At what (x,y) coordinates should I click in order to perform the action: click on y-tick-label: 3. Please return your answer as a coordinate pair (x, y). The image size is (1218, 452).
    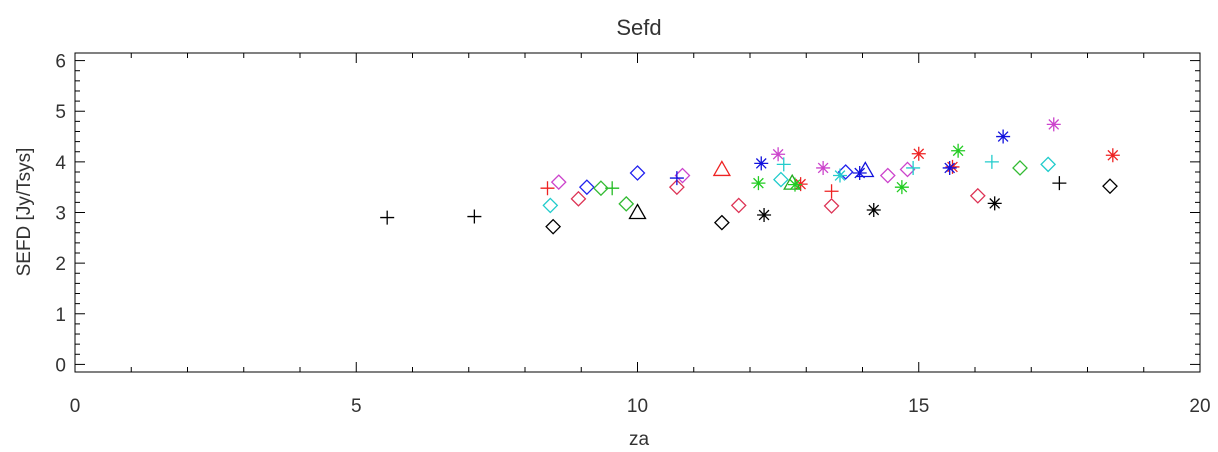
    Looking at the image, I should click on (60, 214).